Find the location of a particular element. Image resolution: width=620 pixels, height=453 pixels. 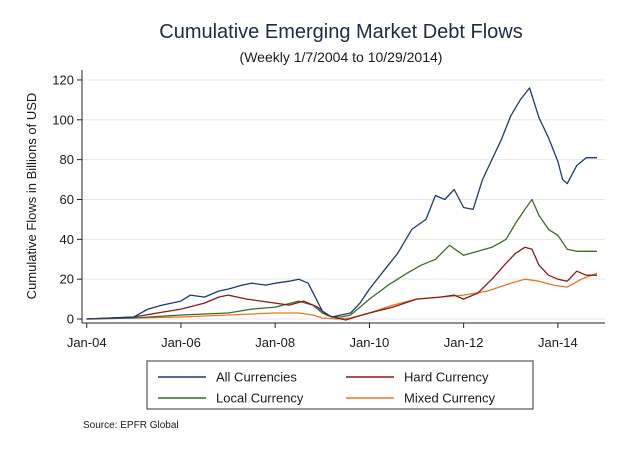

x-tick-label: Jan-04 is located at coordinates (87, 342).